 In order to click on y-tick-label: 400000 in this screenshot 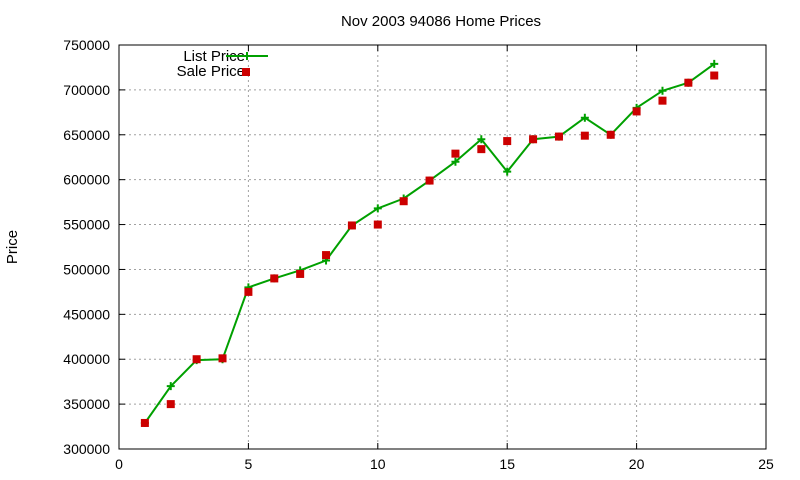, I will do `click(86, 359)`.